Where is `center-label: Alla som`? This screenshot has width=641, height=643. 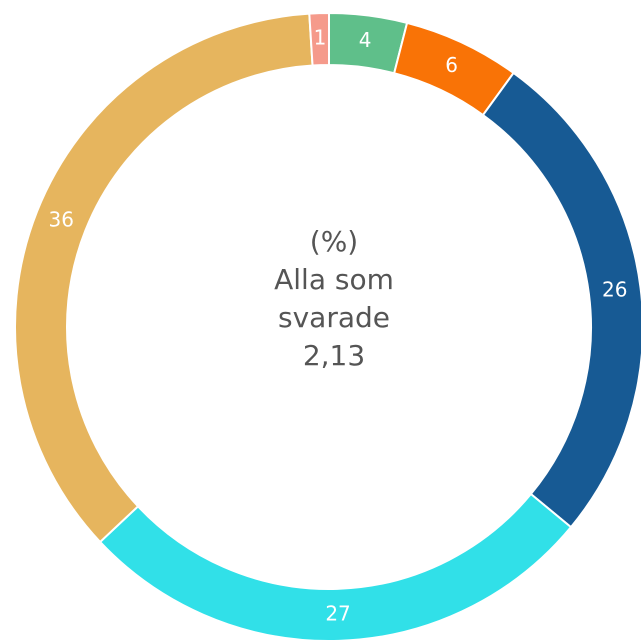
center-label: Alla som is located at coordinates (334, 279).